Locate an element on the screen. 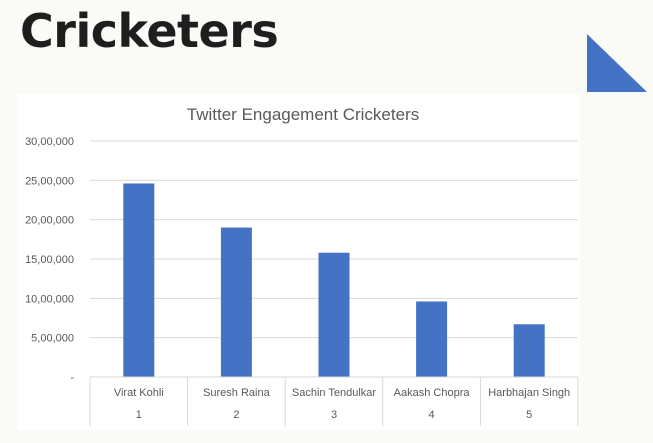 The image size is (653, 443). x-tick-label: Sachin Tendulkar is located at coordinates (334, 393).